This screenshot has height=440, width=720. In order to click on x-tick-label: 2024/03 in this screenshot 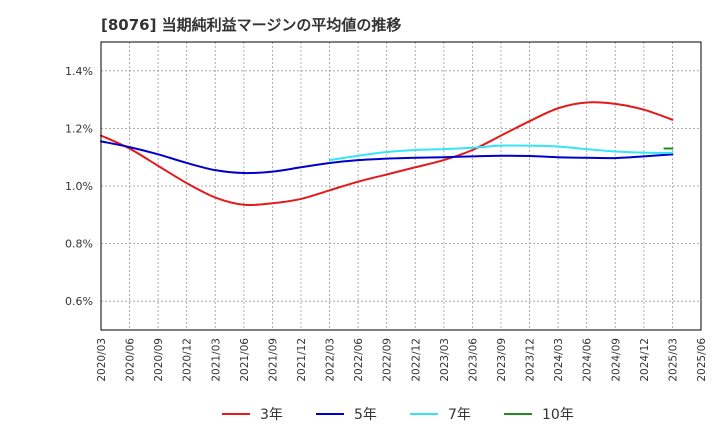, I will do `click(559, 360)`.